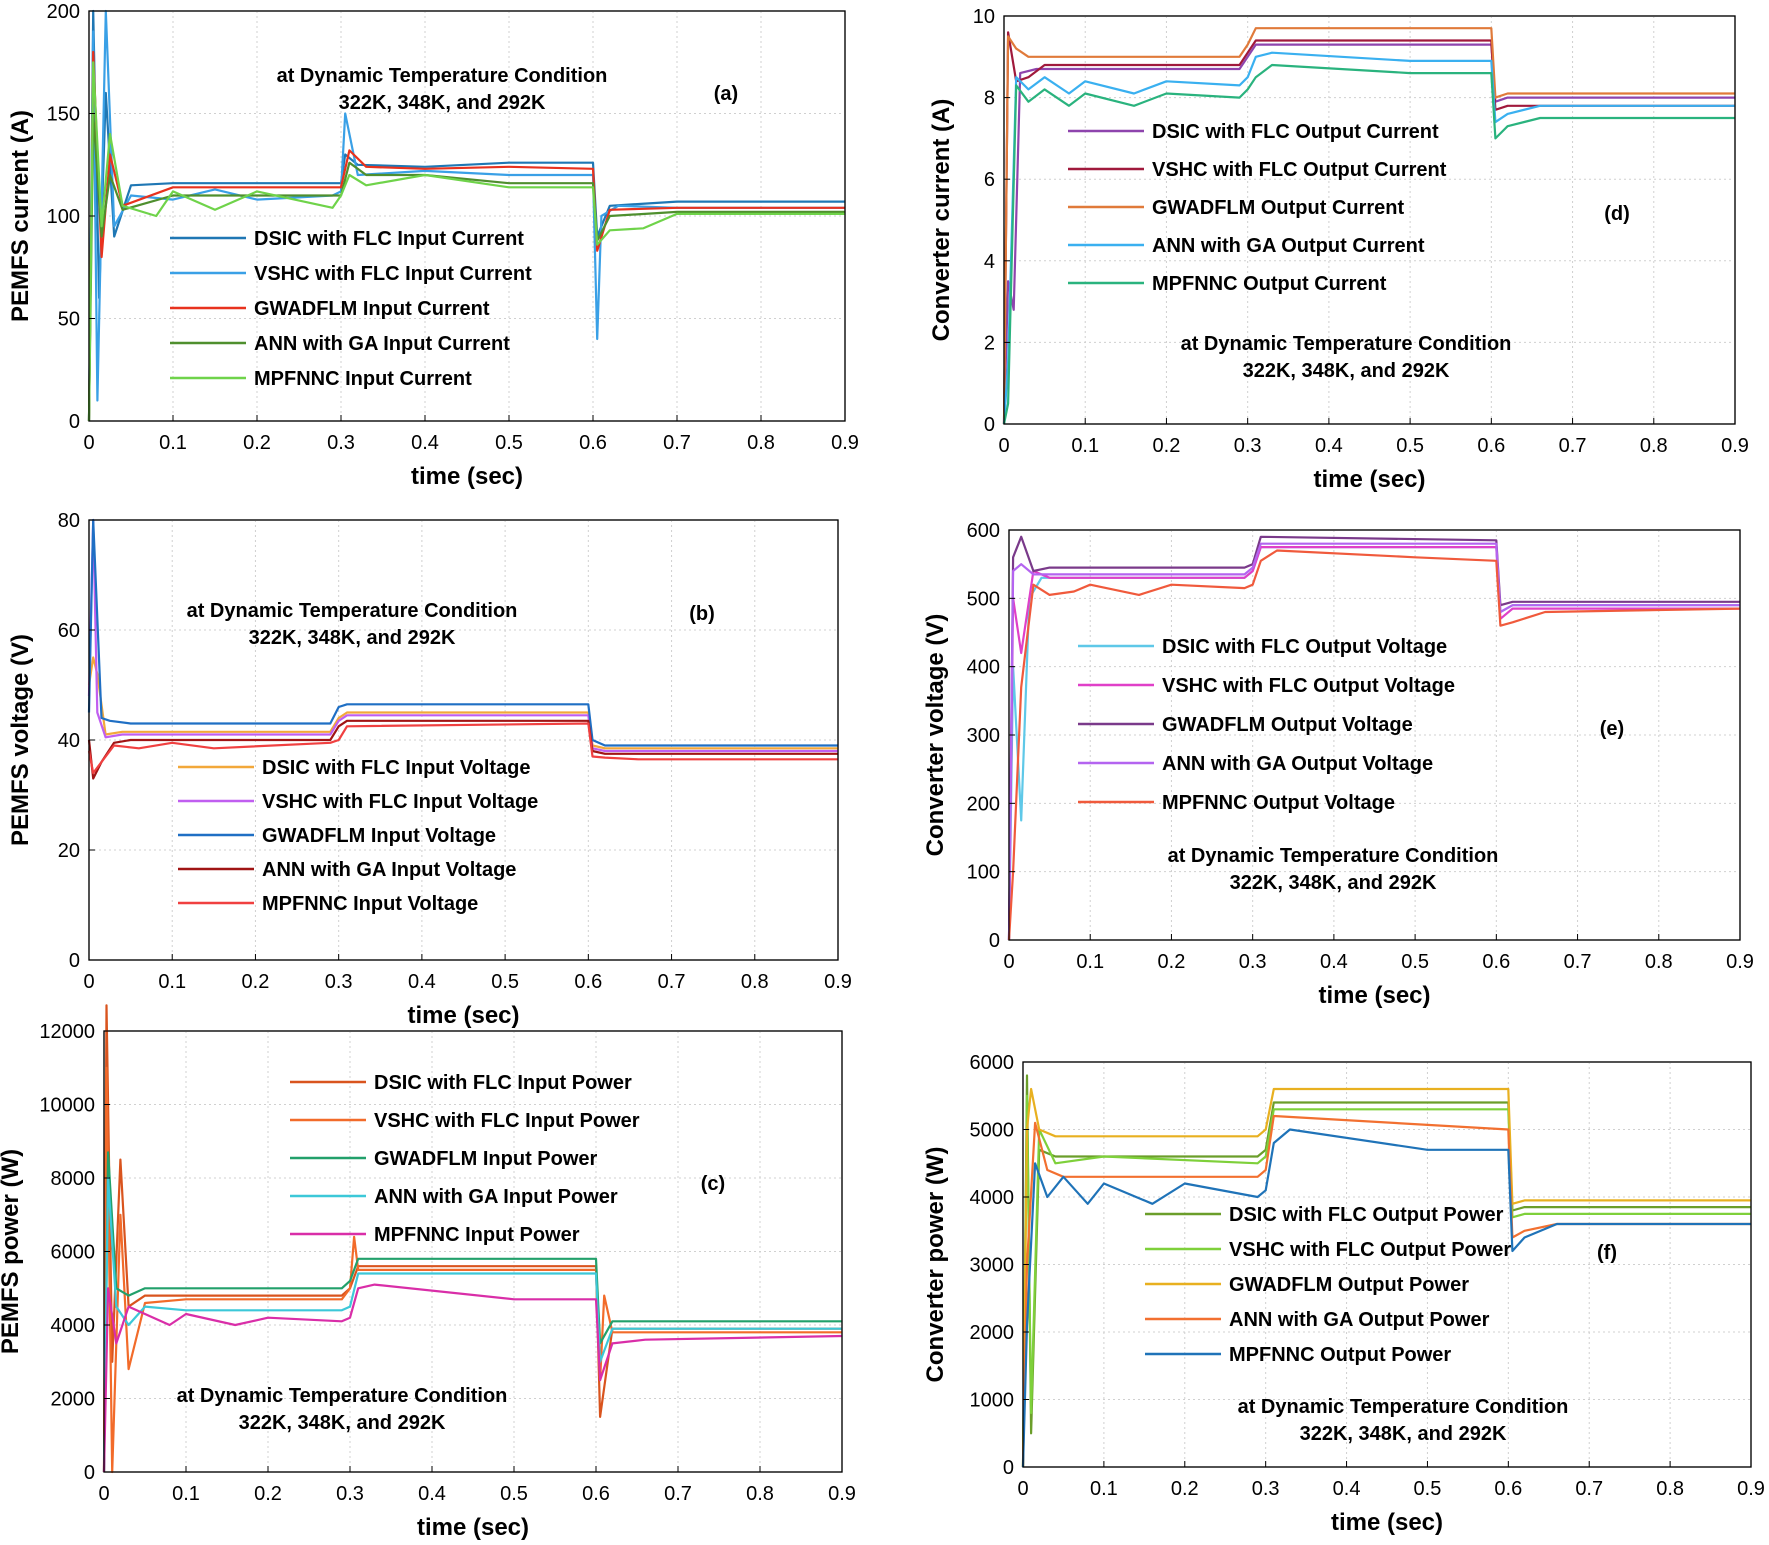  I want to click on legend-entry: MPFNNC Output Power, so click(1340, 1355).